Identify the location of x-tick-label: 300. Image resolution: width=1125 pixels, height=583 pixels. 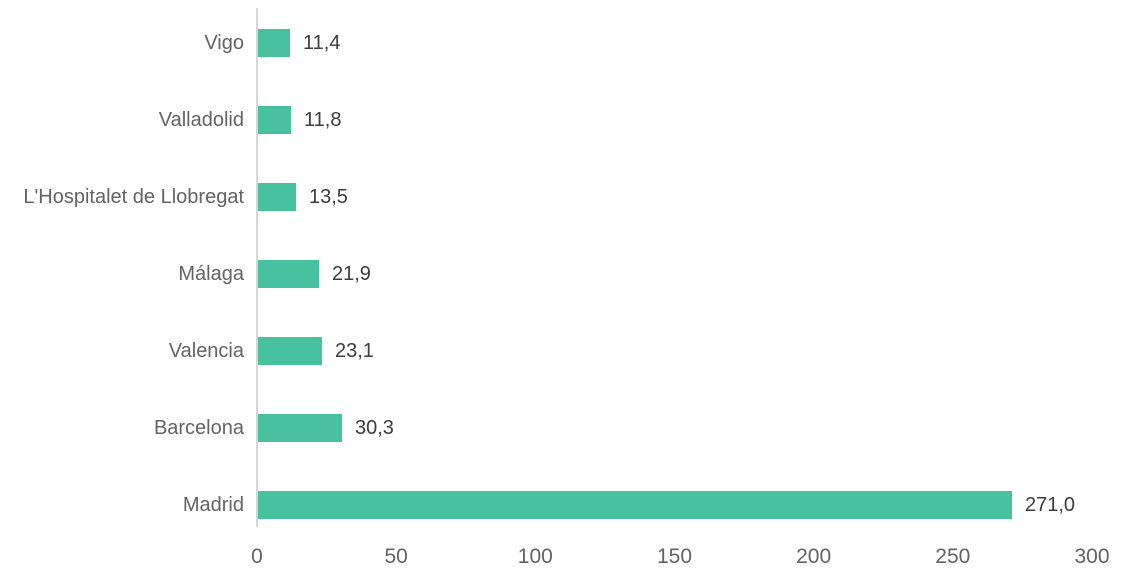
(1092, 556).